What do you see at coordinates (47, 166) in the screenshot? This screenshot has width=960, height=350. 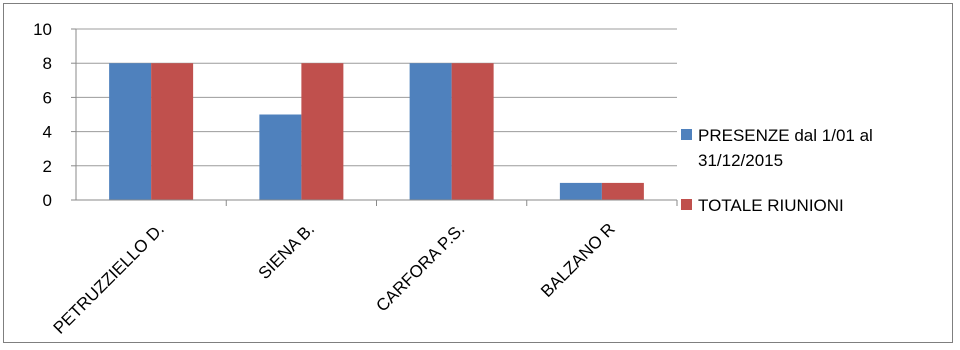 I see `y-tick-label: 2` at bounding box center [47, 166].